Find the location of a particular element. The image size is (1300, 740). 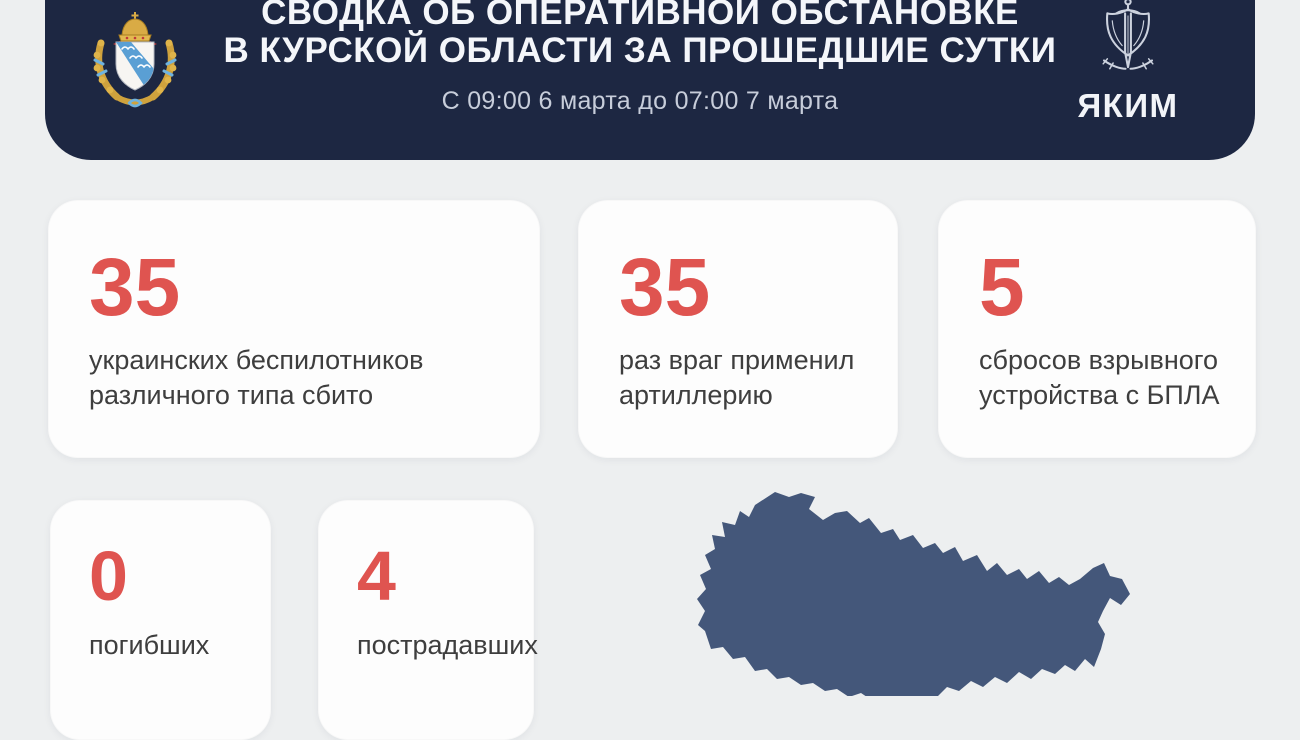

page-title-line1: СВОДКА ОБ ОПЕРАТИВНОЙ ОБСТАНОВКЕ is located at coordinates (640, 16).